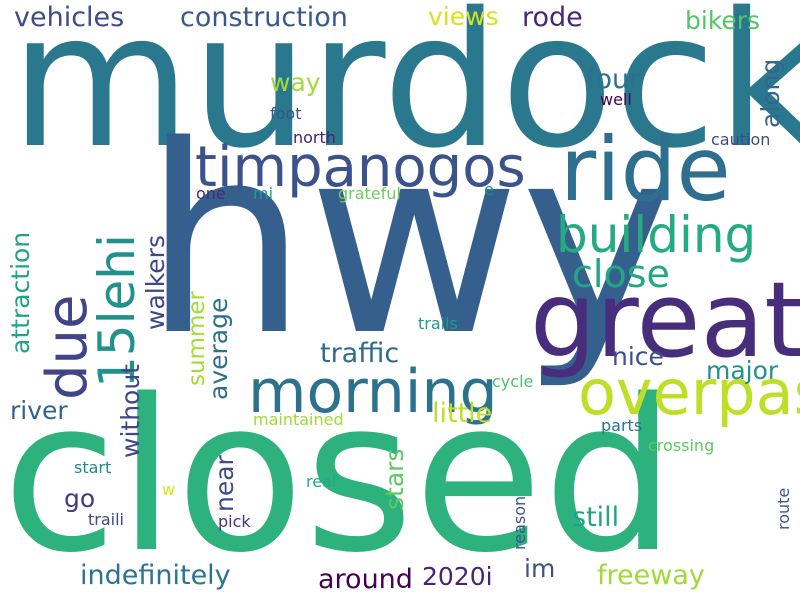 Image resolution: width=800 pixels, height=600 pixels. What do you see at coordinates (211, 193) in the screenshot?
I see `word-one: one` at bounding box center [211, 193].